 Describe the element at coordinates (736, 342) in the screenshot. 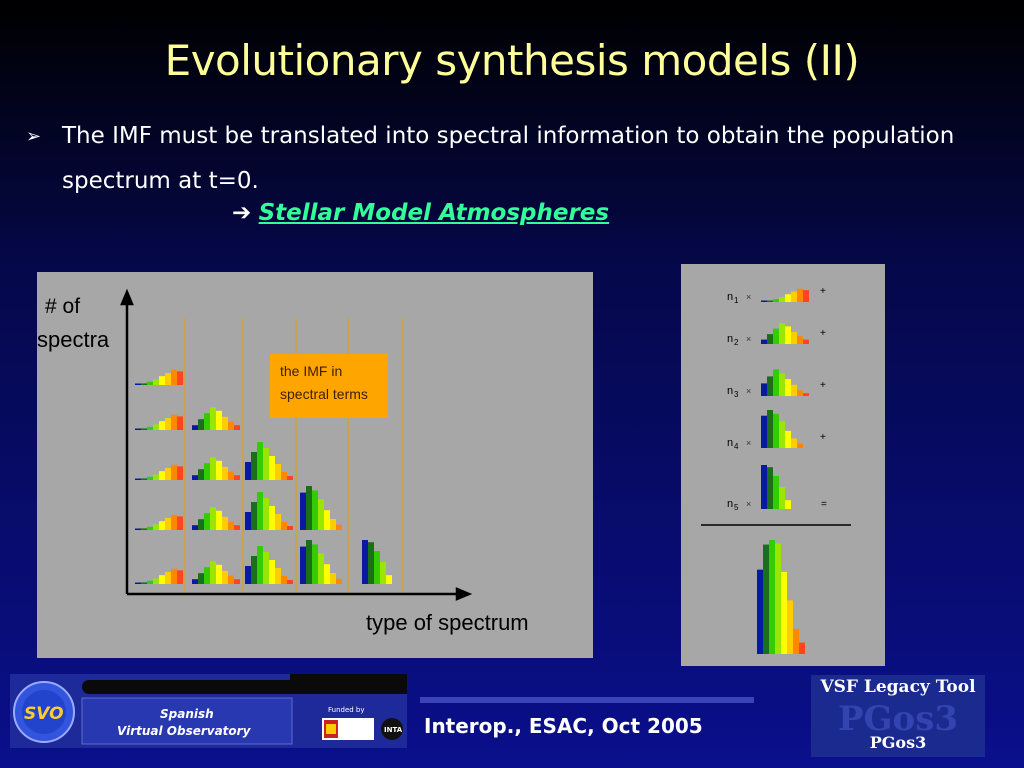

I see `weight-subscript: 2` at that location.